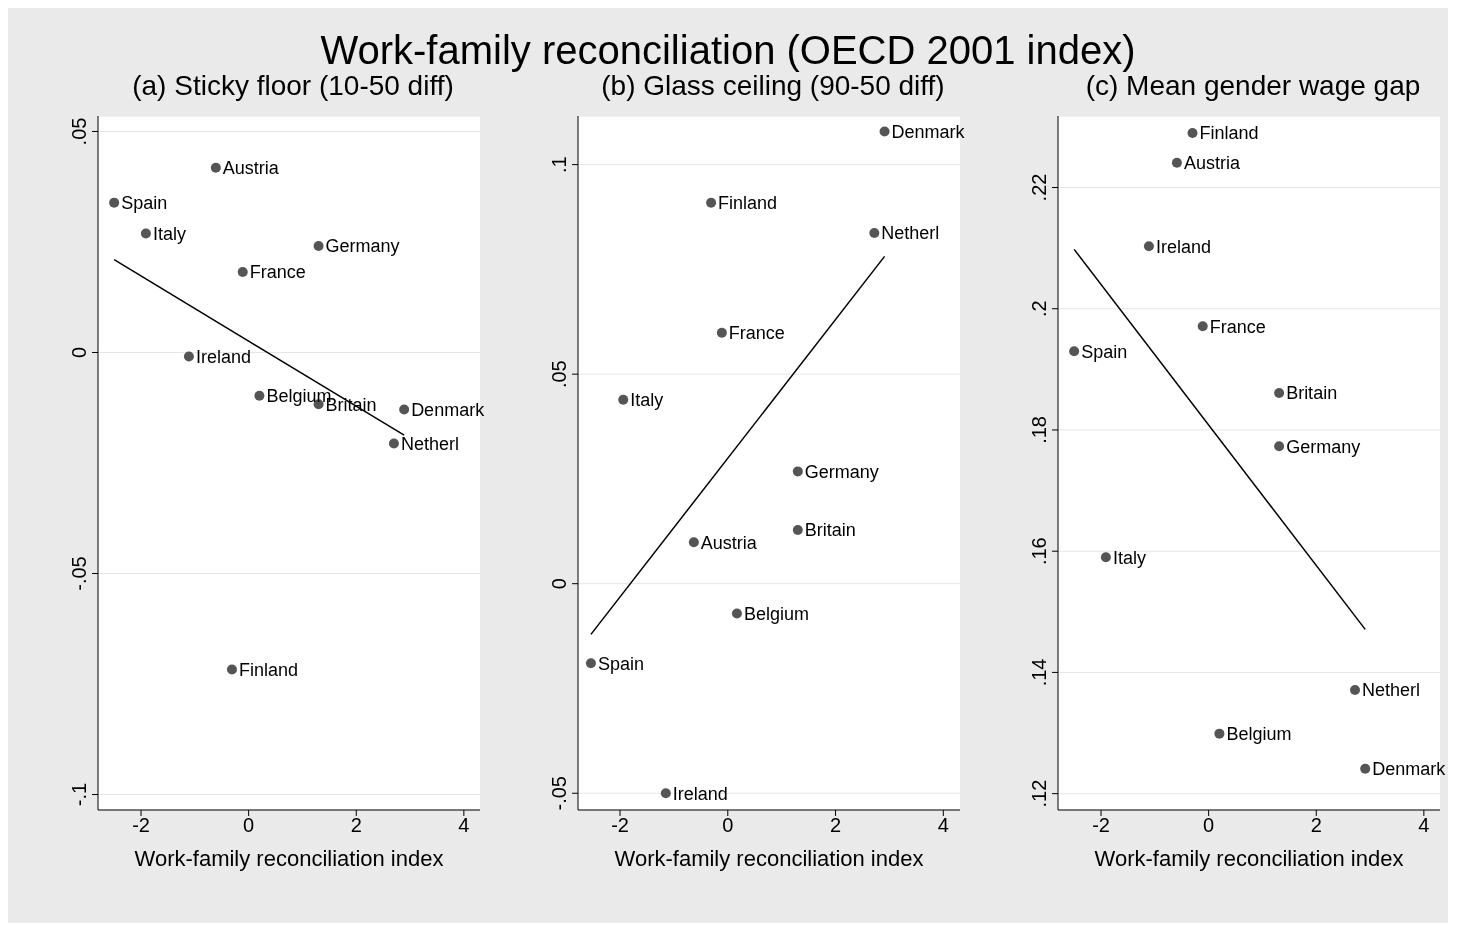 The height and width of the screenshot is (931, 1457). What do you see at coordinates (728, 50) in the screenshot?
I see `text: Work-family reconciliation (OECD 2001 index)` at bounding box center [728, 50].